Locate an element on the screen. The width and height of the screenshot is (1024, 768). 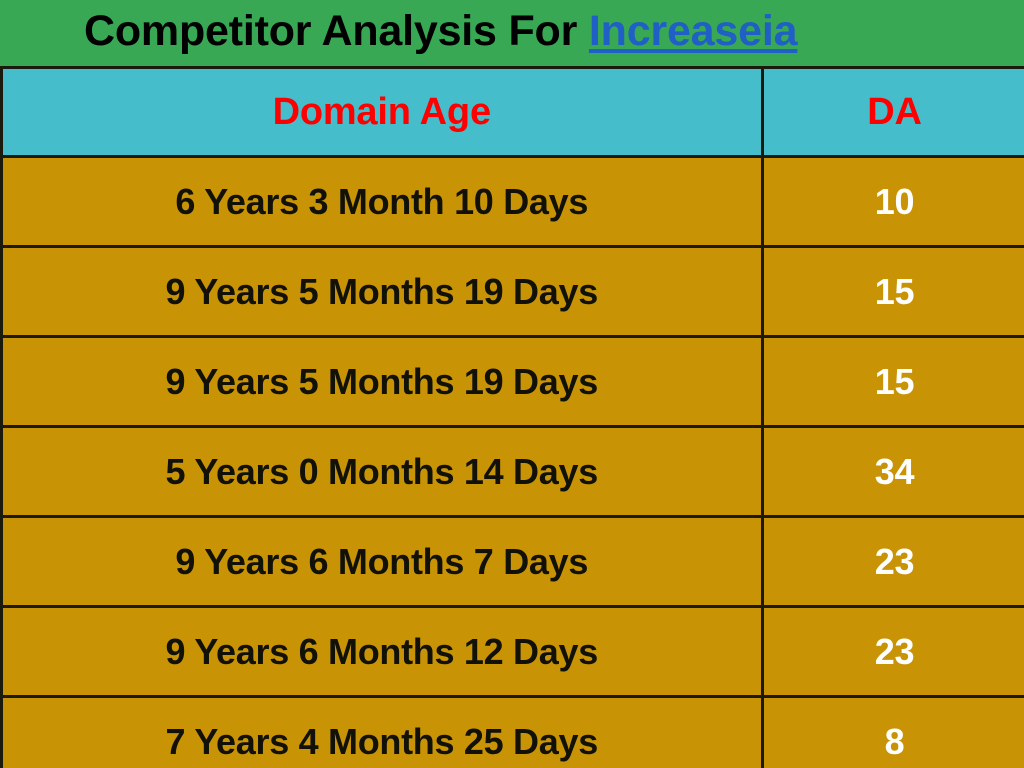
table-row: 9 Years 6 Months 7 Days 23 is located at coordinates (513, 562).